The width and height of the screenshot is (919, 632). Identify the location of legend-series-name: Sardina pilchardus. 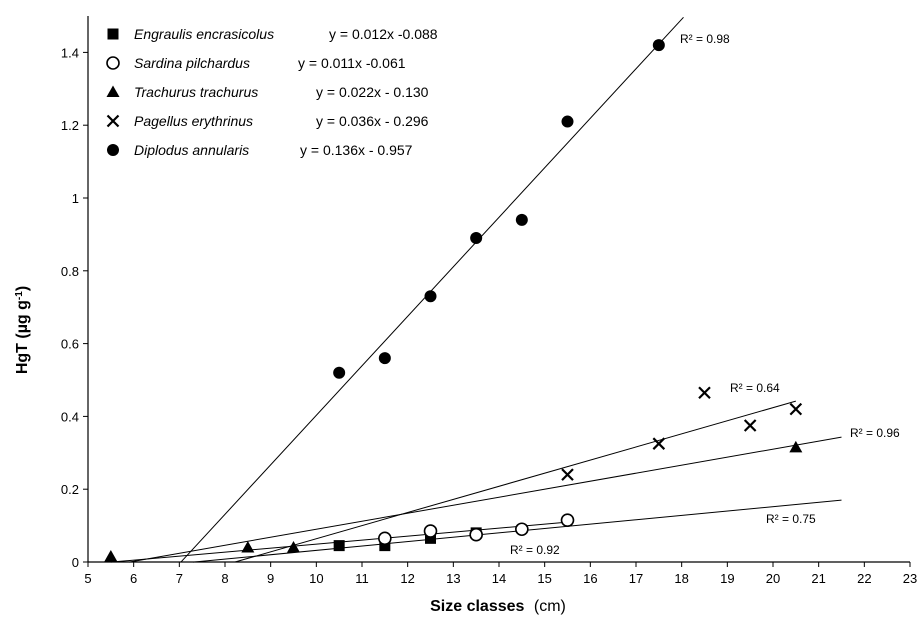
(192, 63).